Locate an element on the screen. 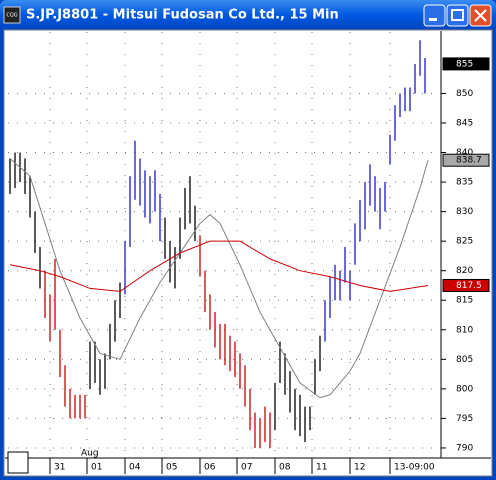 Image resolution: width=496 pixels, height=480 pixels. price-marker-label: 855 is located at coordinates (464, 64).